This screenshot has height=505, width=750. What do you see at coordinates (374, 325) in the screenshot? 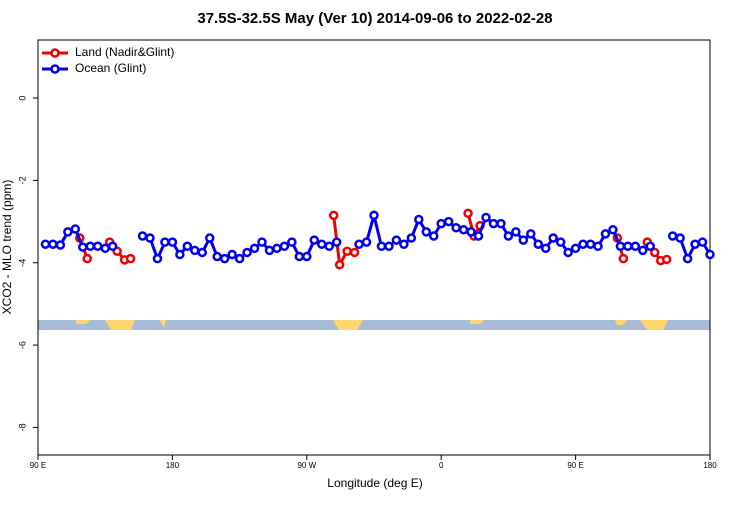
I see `map-strip` at bounding box center [374, 325].